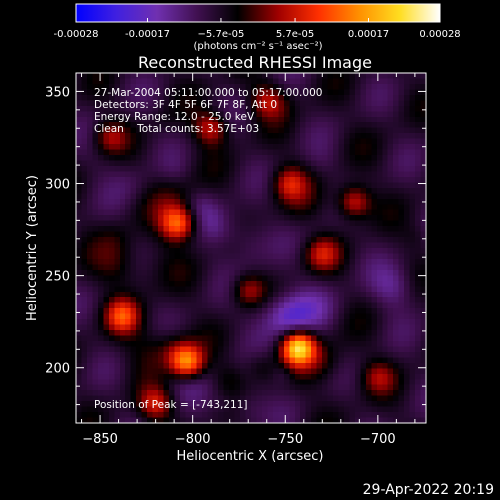  Describe the element at coordinates (378, 439) in the screenshot. I see `x-tick-label: −700` at that location.